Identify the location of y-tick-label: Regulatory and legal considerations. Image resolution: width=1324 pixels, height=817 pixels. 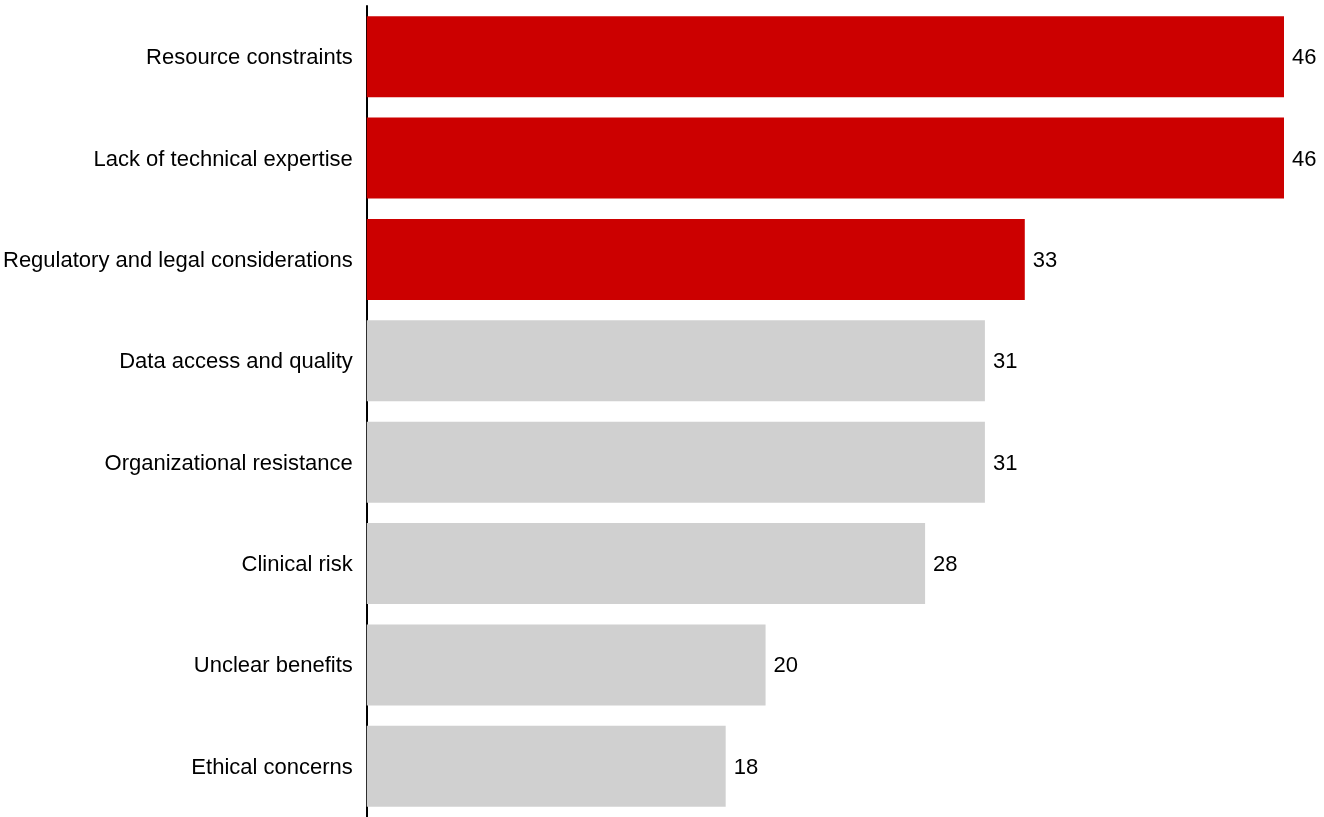
(178, 259).